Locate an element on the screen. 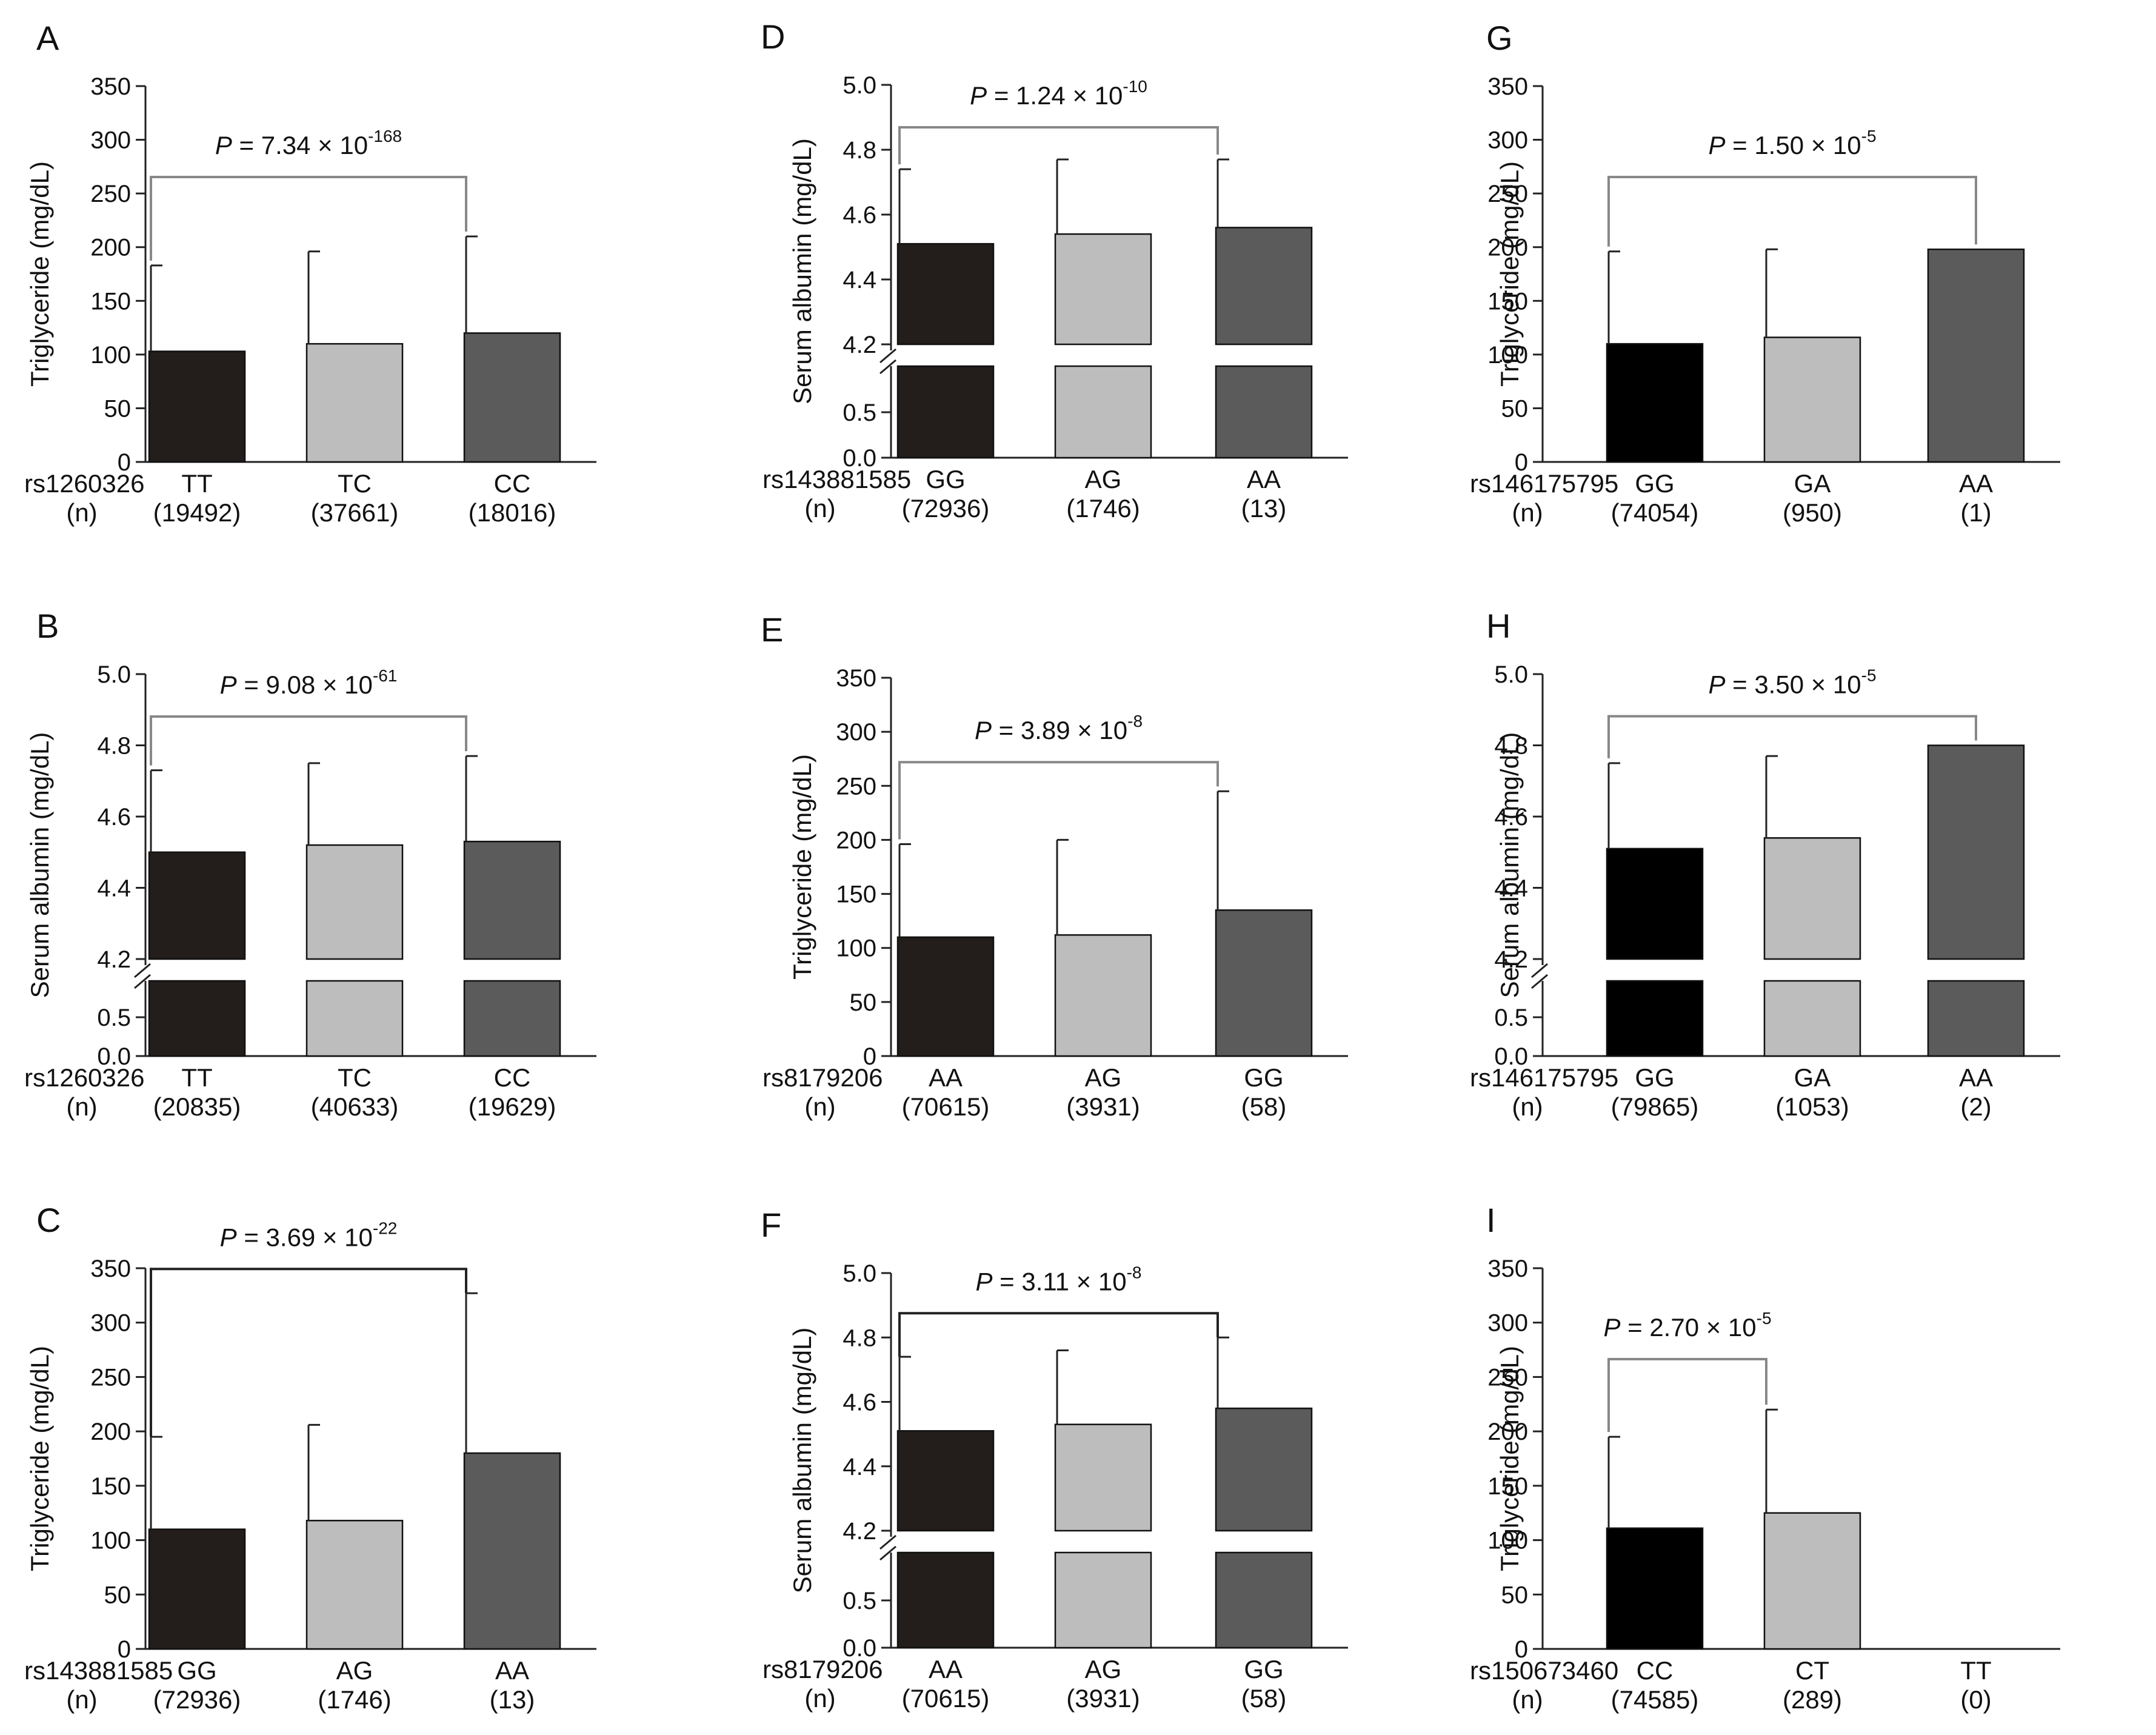 The height and width of the screenshot is (1735, 2156). panel-letter: B is located at coordinates (47, 626).